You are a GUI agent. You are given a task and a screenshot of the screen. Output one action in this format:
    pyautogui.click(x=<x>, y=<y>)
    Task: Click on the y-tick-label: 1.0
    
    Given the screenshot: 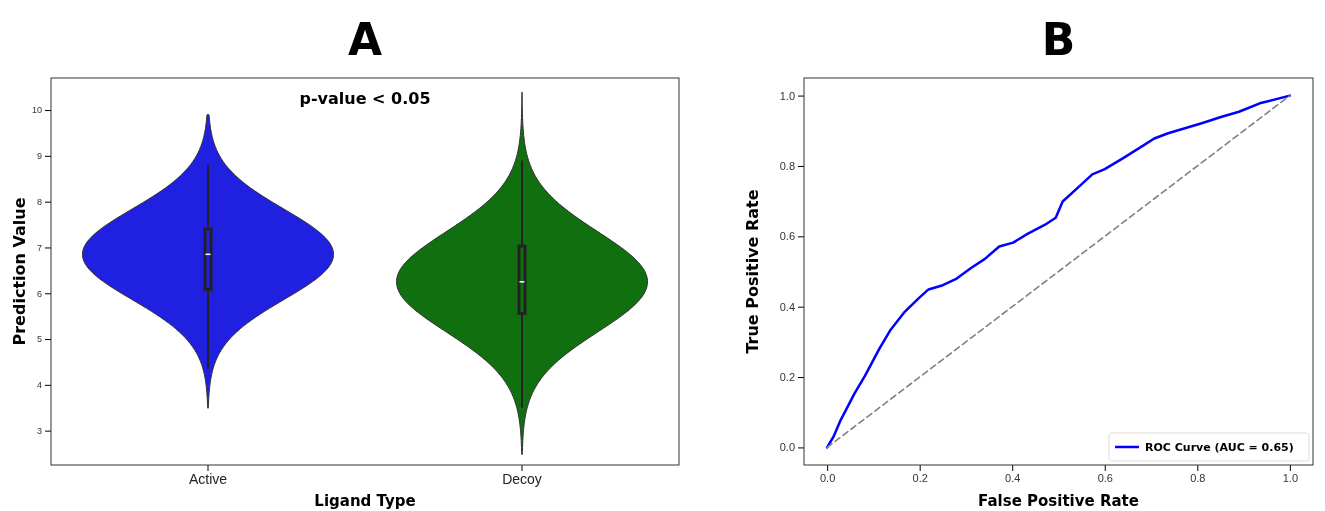 What is the action you would take?
    pyautogui.click(x=787, y=95)
    